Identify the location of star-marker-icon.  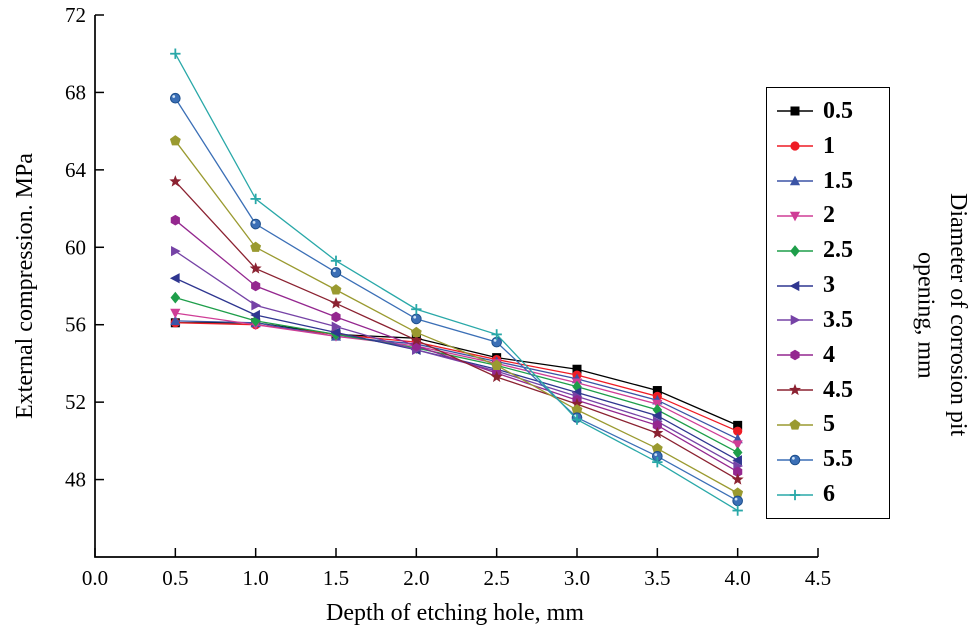
(795, 389).